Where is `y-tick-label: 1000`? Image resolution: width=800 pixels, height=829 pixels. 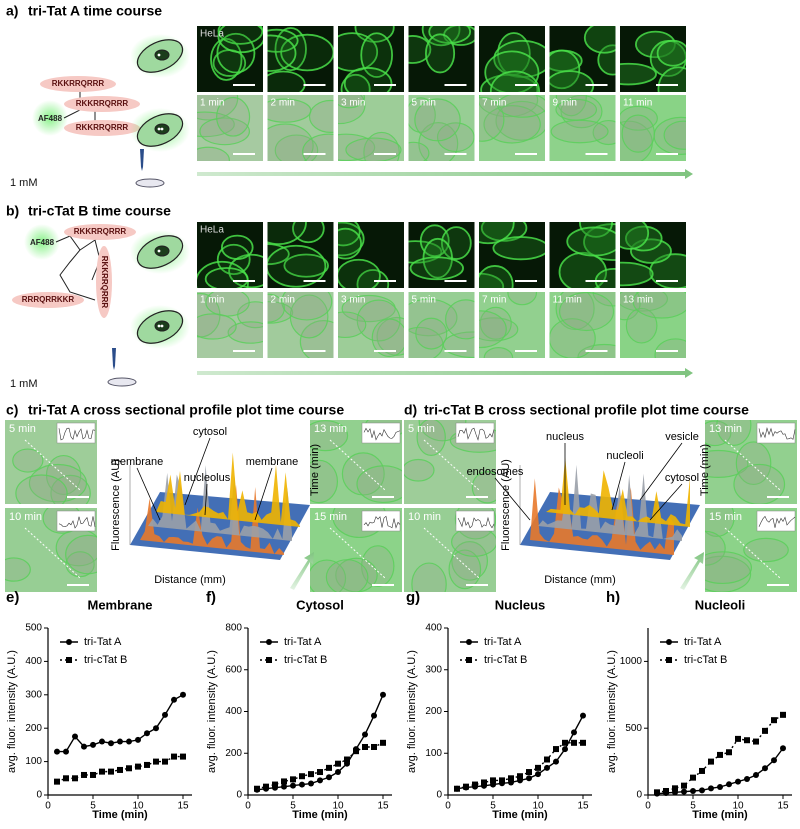
y-tick-label: 1000 is located at coordinates (631, 661).